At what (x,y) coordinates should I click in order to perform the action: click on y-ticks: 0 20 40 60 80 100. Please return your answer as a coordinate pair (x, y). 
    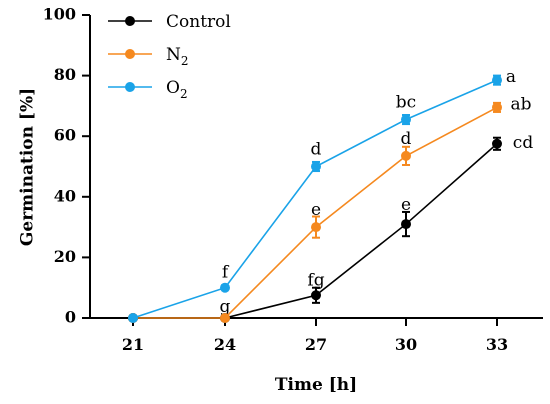
    Looking at the image, I should click on (66, 166).